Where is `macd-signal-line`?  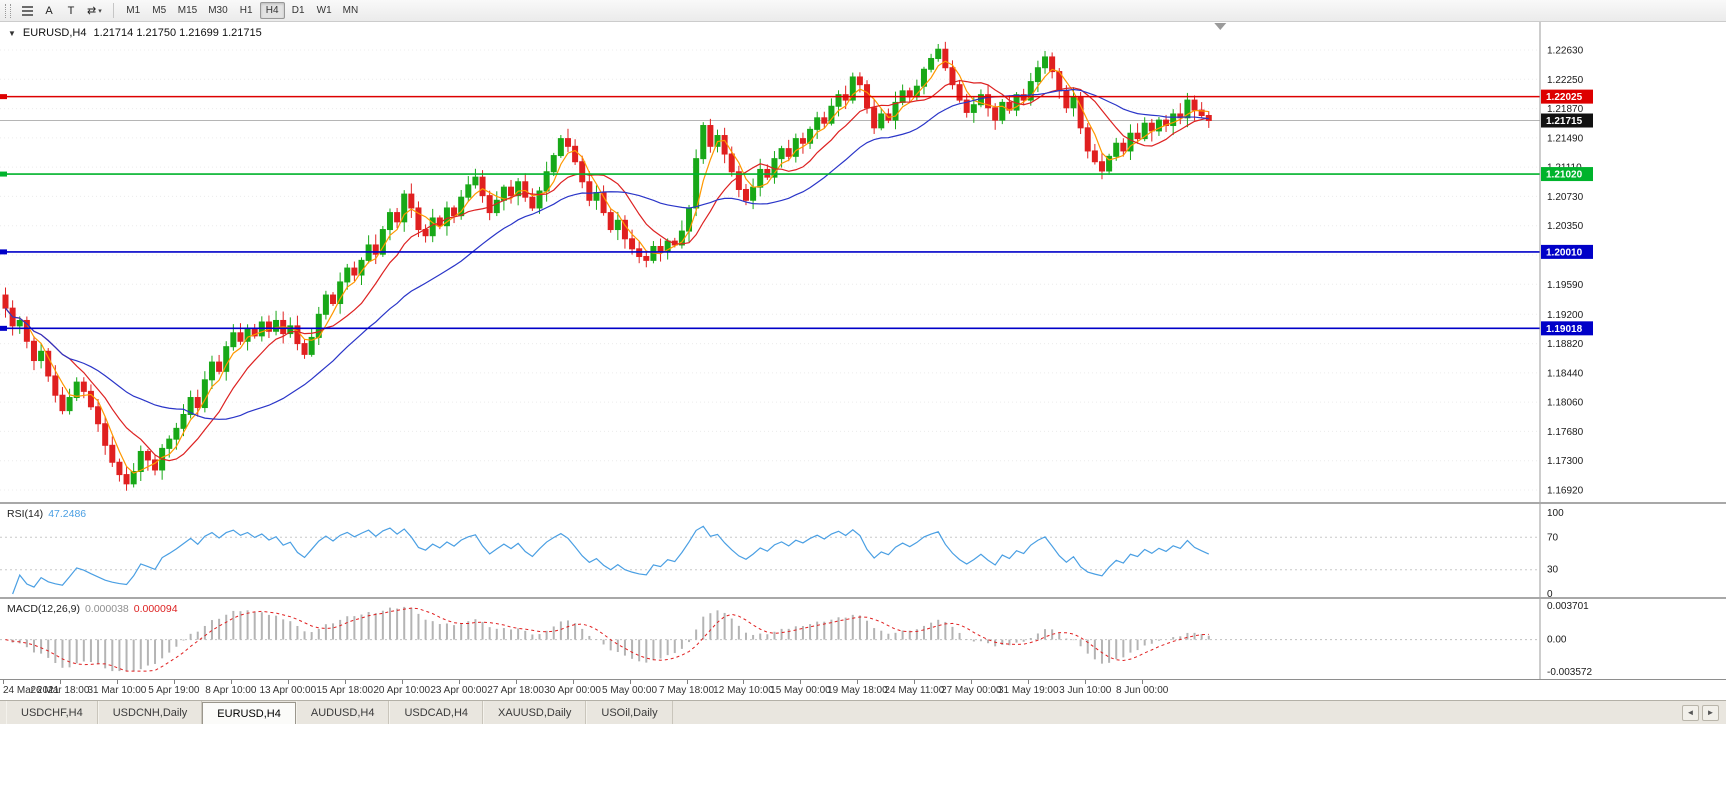 macd-signal-line is located at coordinates (607, 639).